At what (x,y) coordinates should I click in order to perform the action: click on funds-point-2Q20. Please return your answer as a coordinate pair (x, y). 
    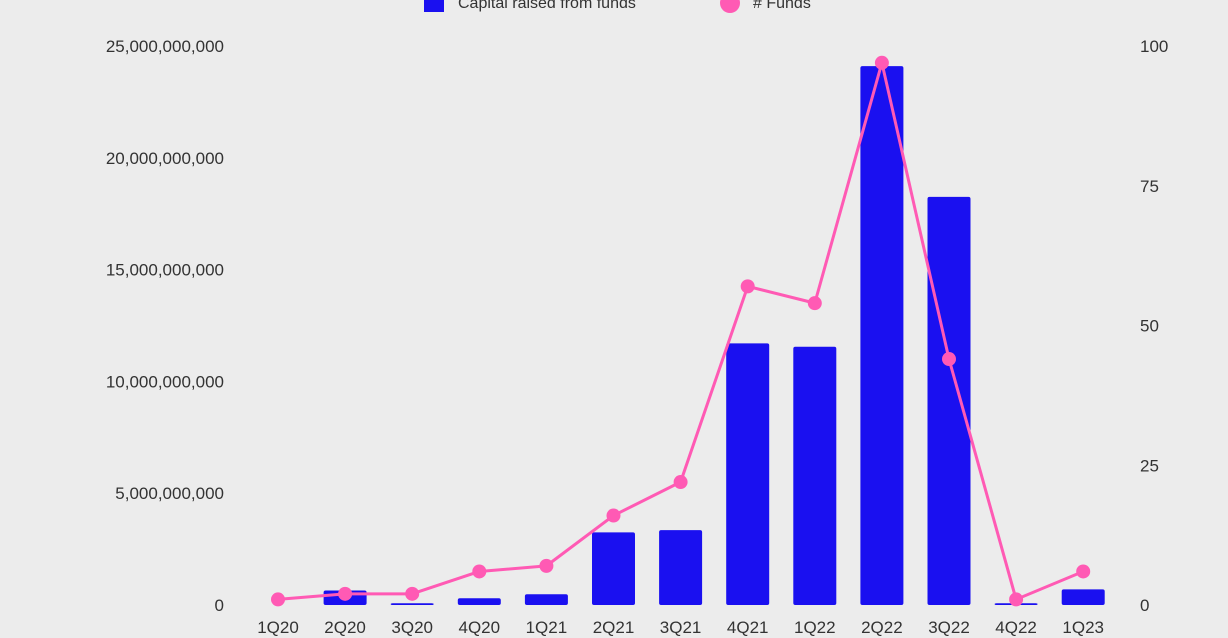
    Looking at the image, I should click on (345, 593).